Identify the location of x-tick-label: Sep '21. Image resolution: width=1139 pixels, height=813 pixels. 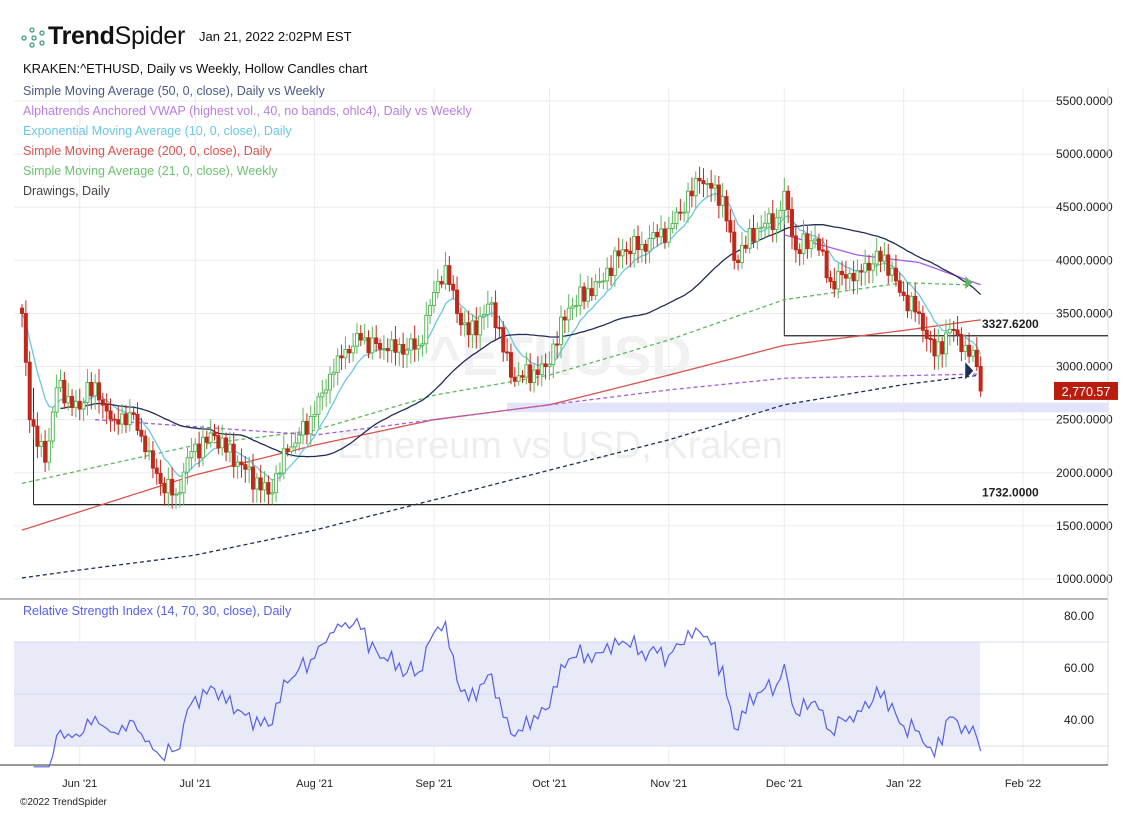
(433, 784).